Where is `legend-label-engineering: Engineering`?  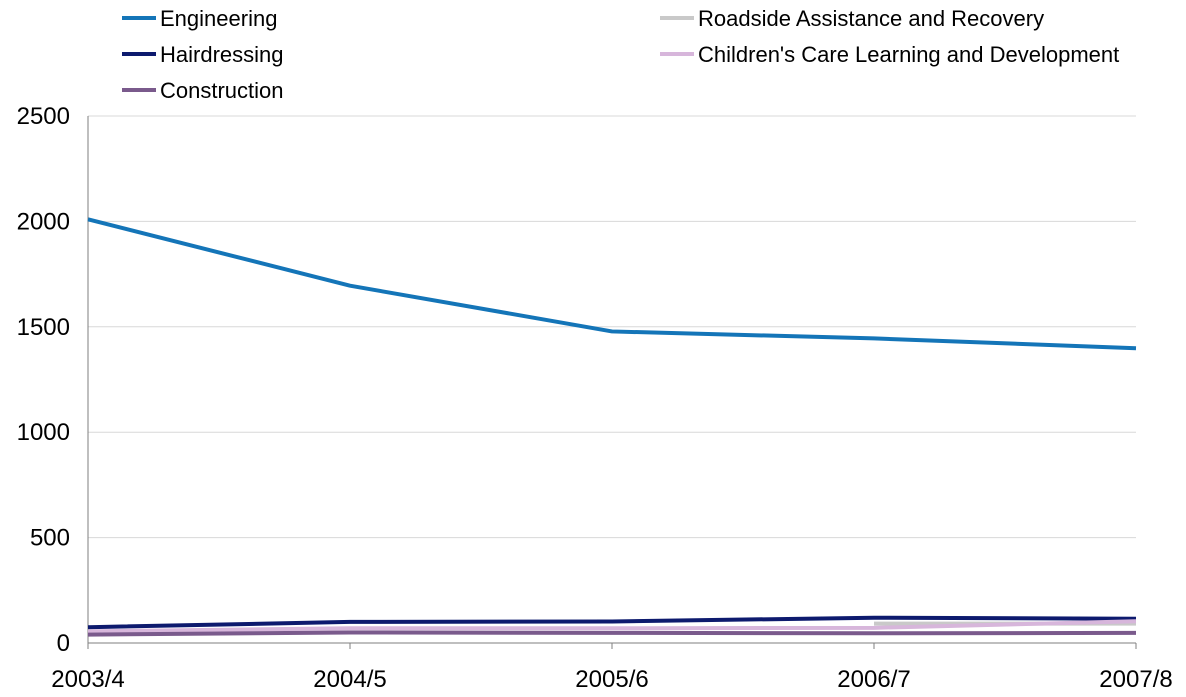
legend-label-engineering: Engineering is located at coordinates (218, 18).